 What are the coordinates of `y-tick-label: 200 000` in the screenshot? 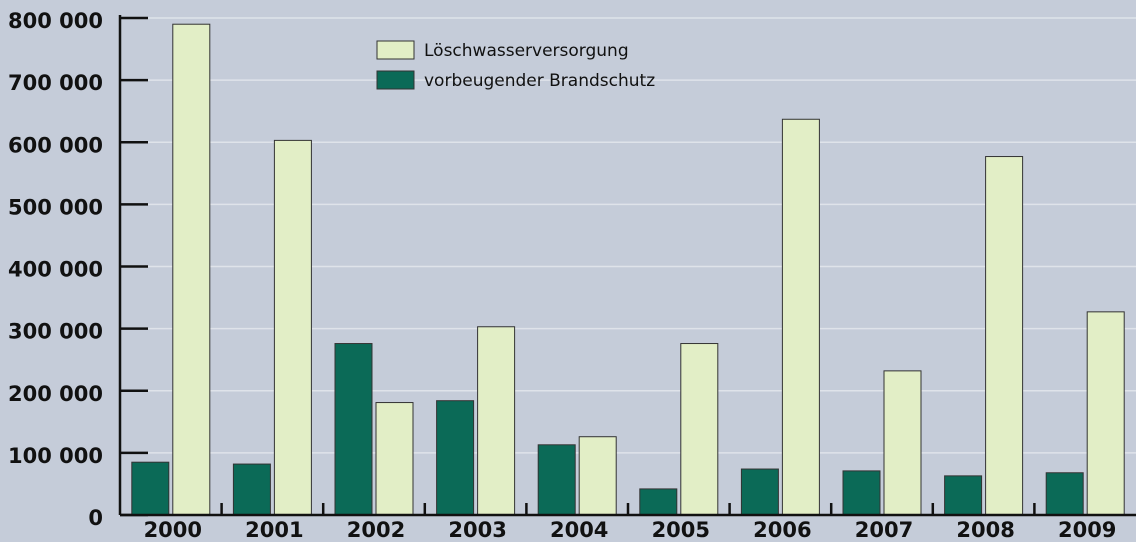 It's located at (55, 394).